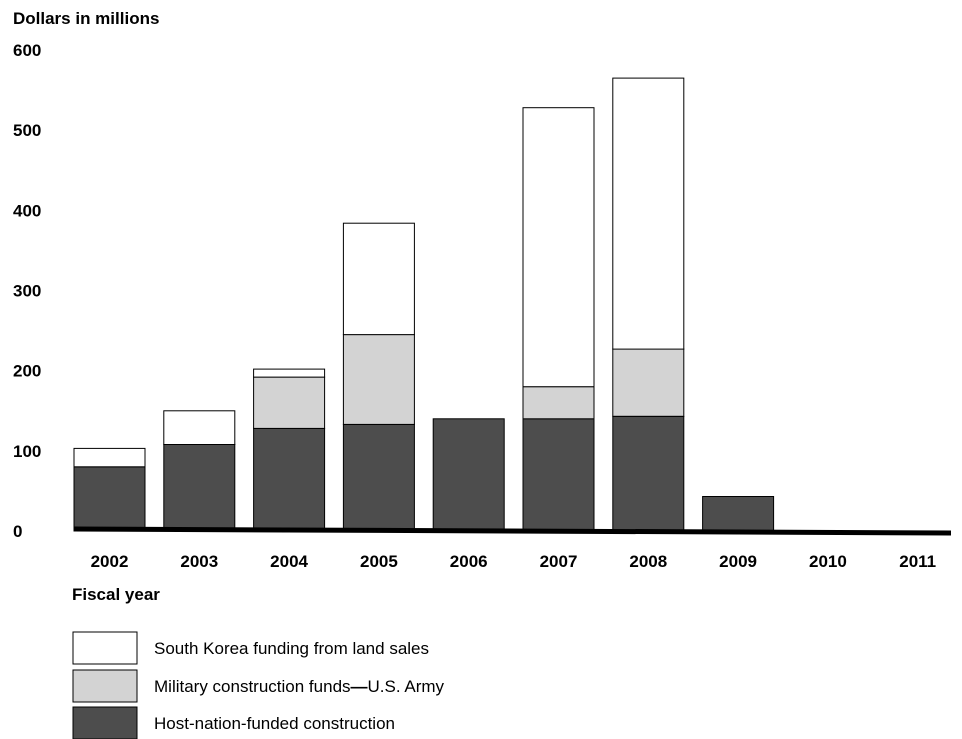 The width and height of the screenshot is (962, 739). Describe the element at coordinates (828, 561) in the screenshot. I see `x-tick-label: 2010` at that location.